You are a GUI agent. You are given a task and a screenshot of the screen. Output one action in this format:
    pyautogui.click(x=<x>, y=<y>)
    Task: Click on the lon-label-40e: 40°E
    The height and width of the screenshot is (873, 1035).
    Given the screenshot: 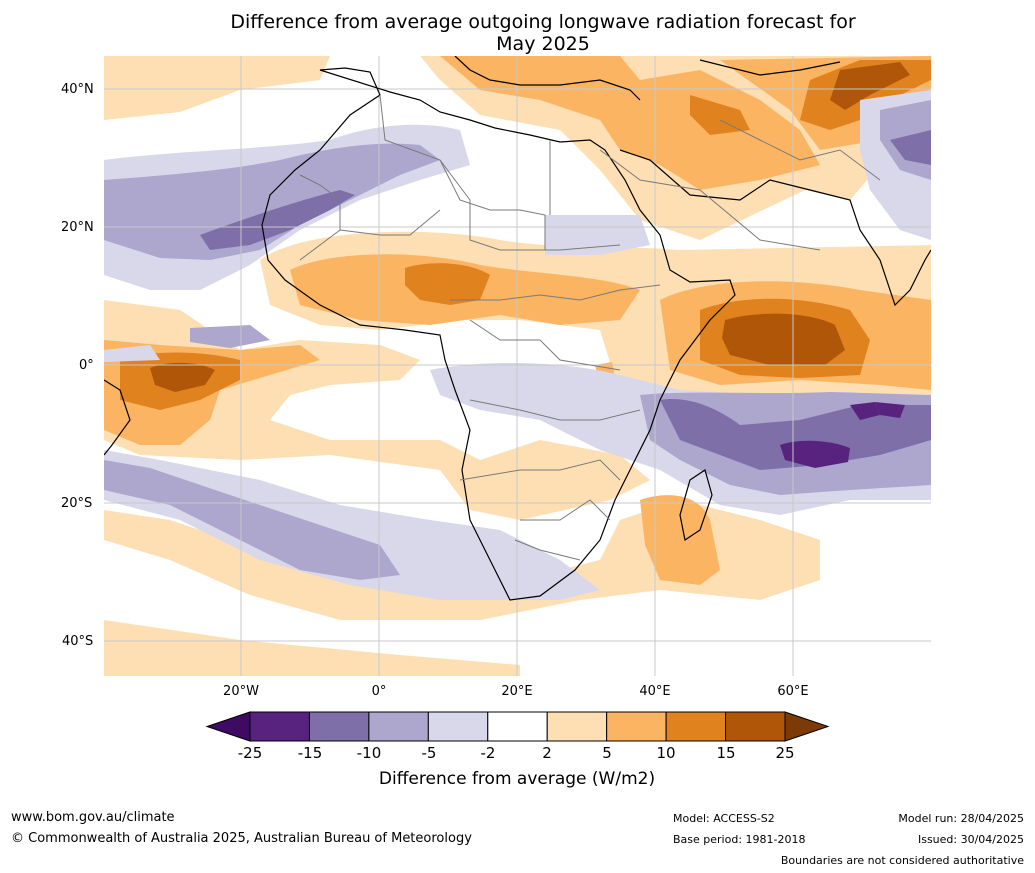 What is the action you would take?
    pyautogui.click(x=655, y=691)
    